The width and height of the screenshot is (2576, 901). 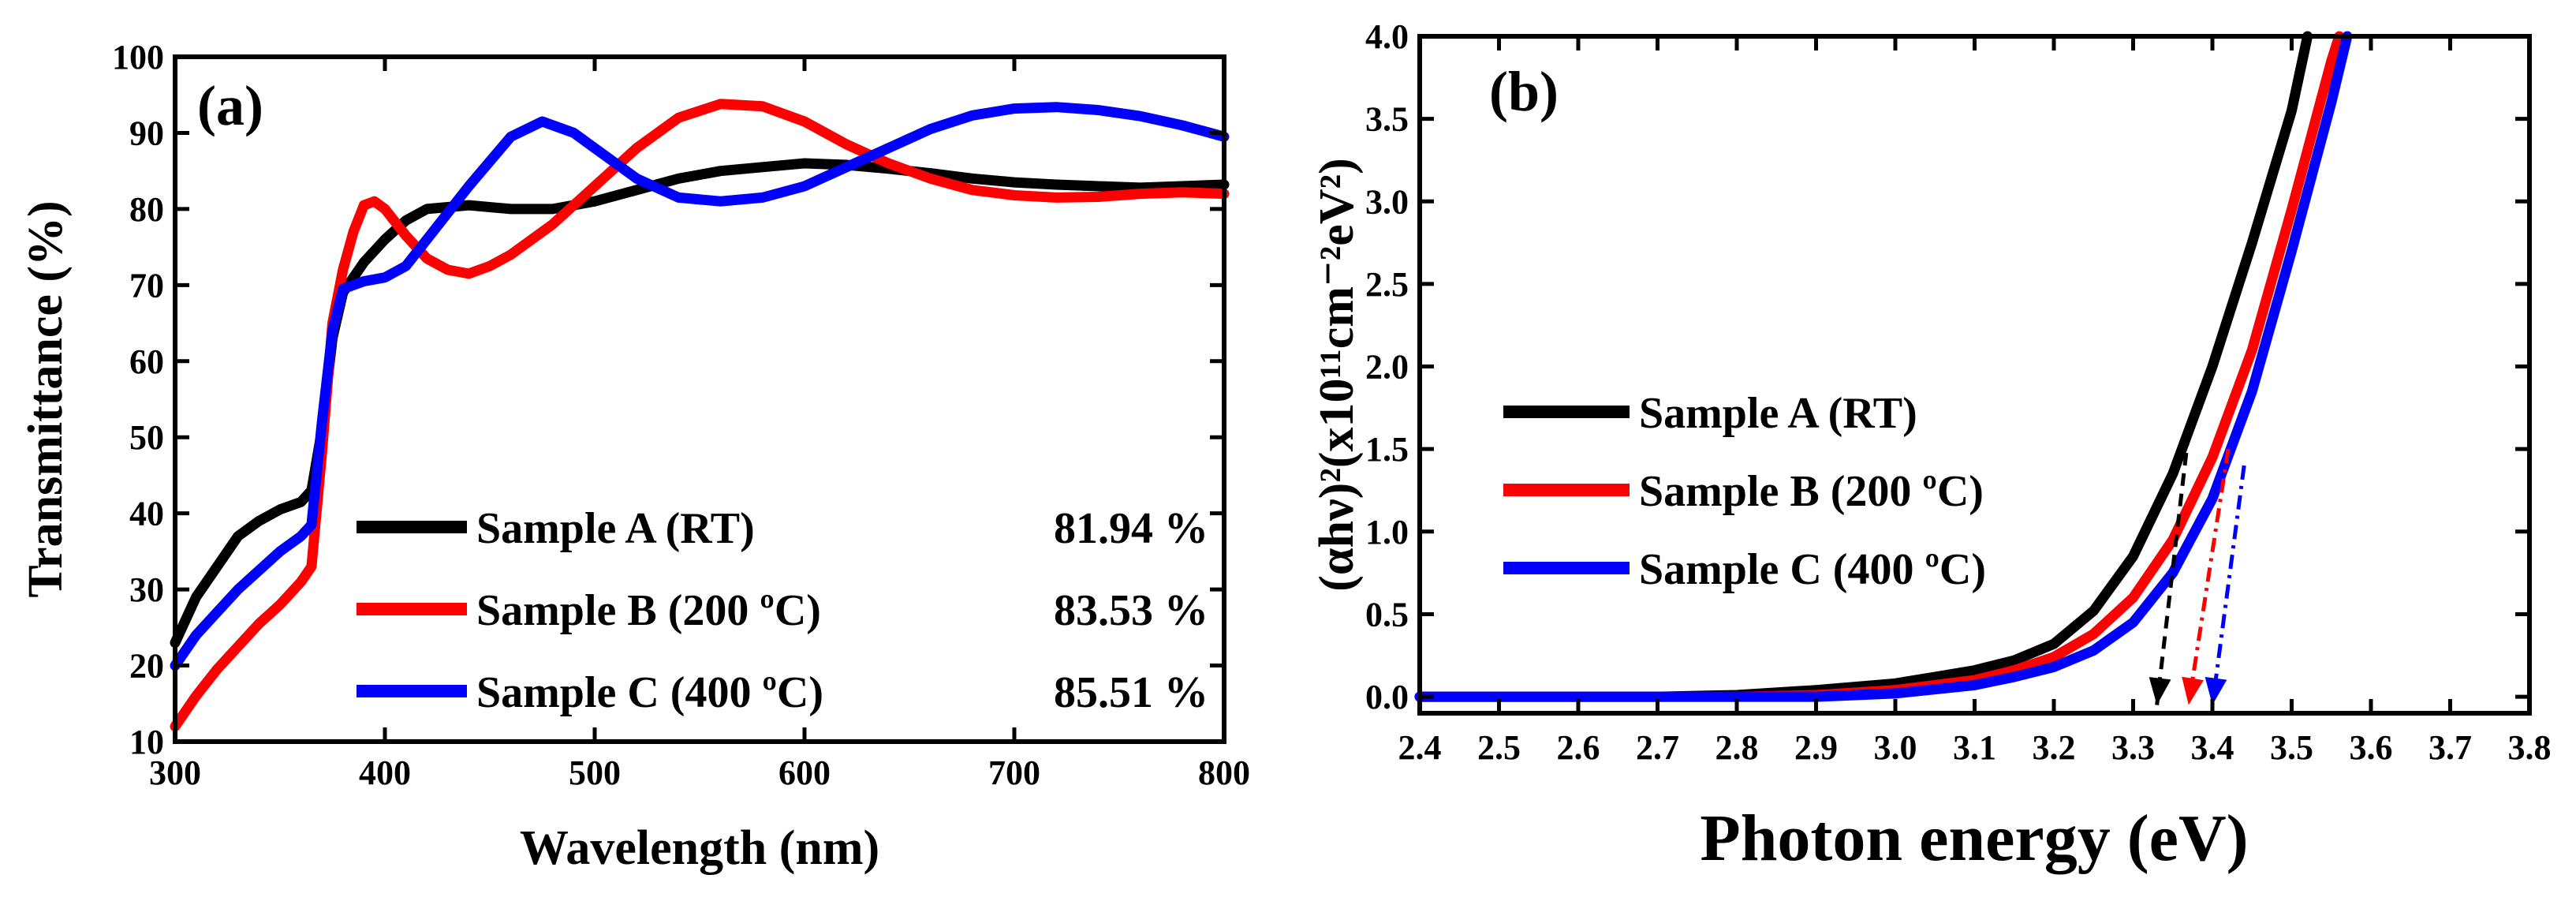 What do you see at coordinates (146, 285) in the screenshot?
I see `panel-a-y-tick-label: 70` at bounding box center [146, 285].